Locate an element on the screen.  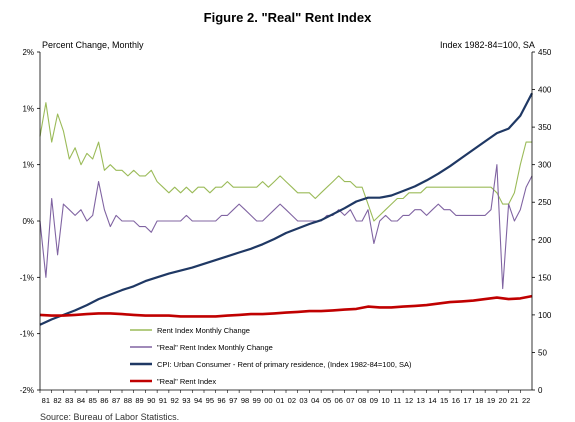
x-tick-label: 87 is located at coordinates (116, 400).